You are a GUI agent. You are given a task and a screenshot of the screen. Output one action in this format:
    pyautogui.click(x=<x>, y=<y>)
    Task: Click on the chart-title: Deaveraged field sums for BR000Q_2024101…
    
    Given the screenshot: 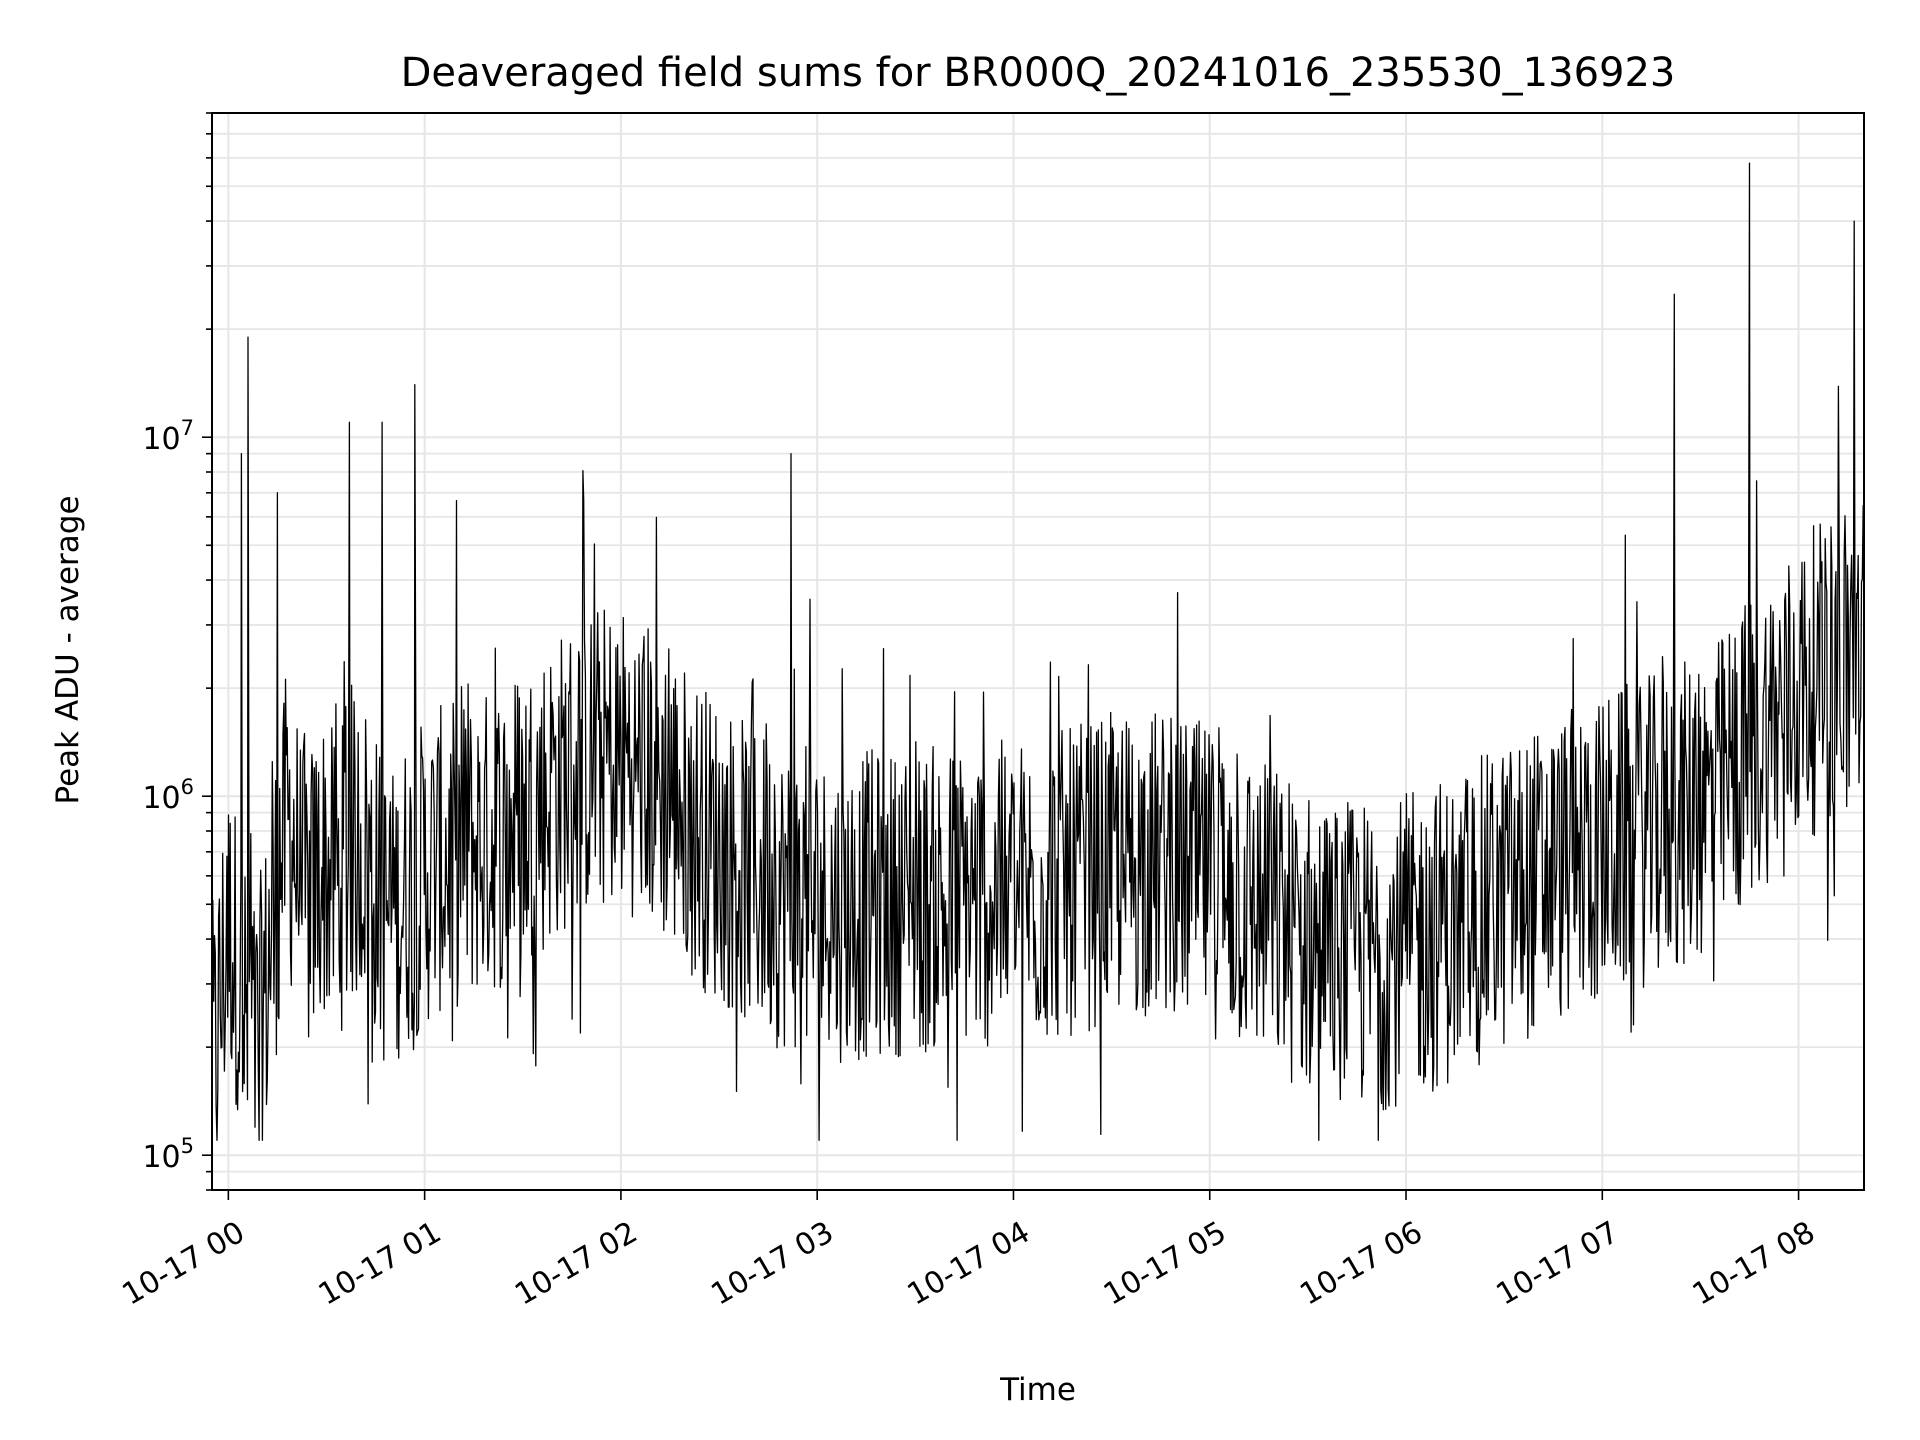 What is the action you would take?
    pyautogui.click(x=1038, y=73)
    